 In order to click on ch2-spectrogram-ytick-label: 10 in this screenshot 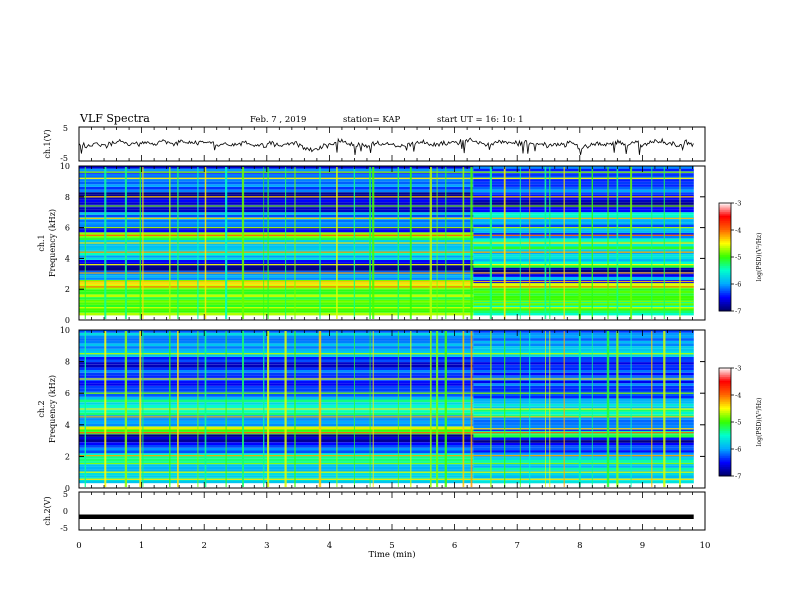, I will do `click(65, 330)`.